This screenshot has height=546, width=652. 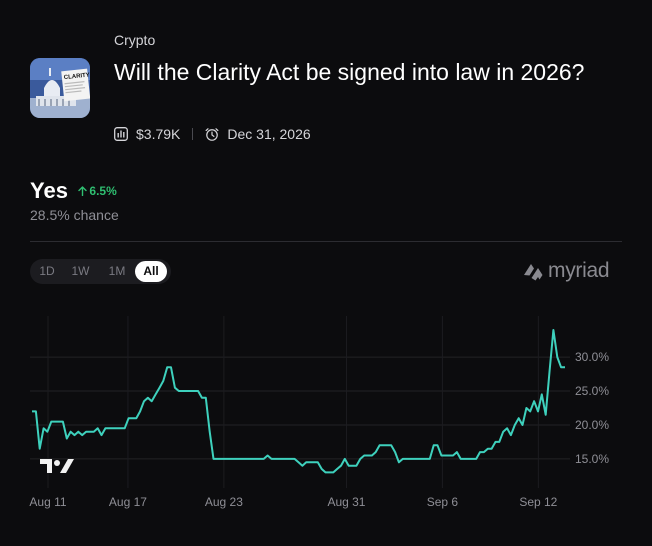 I want to click on time-range-selector: 1D 1W 1M All, so click(x=100, y=271).